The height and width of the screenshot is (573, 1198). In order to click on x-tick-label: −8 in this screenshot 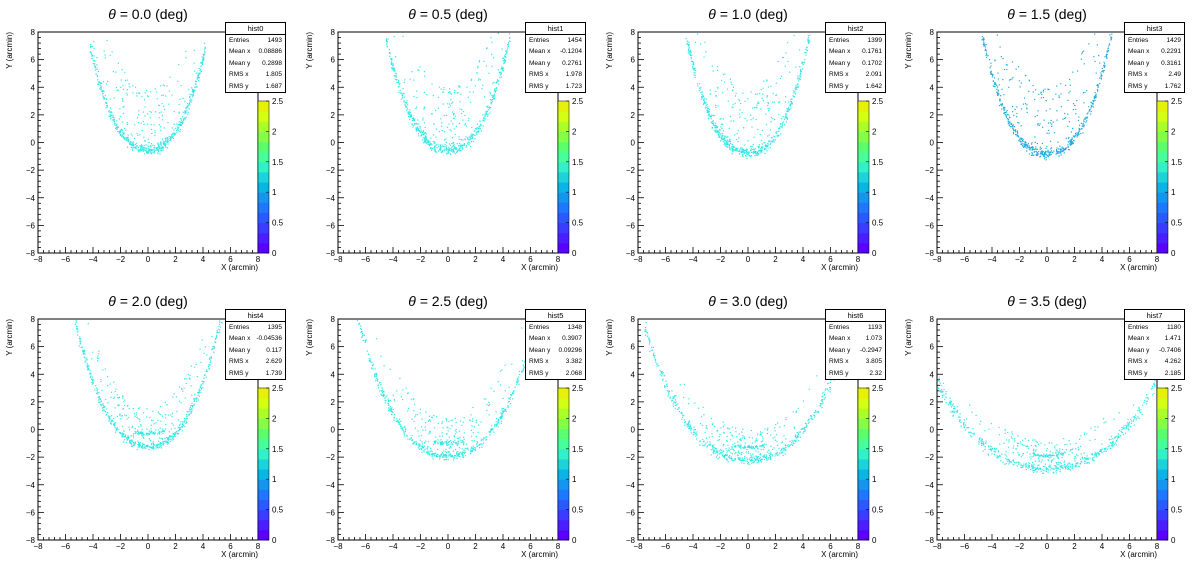, I will do `click(38, 546)`.